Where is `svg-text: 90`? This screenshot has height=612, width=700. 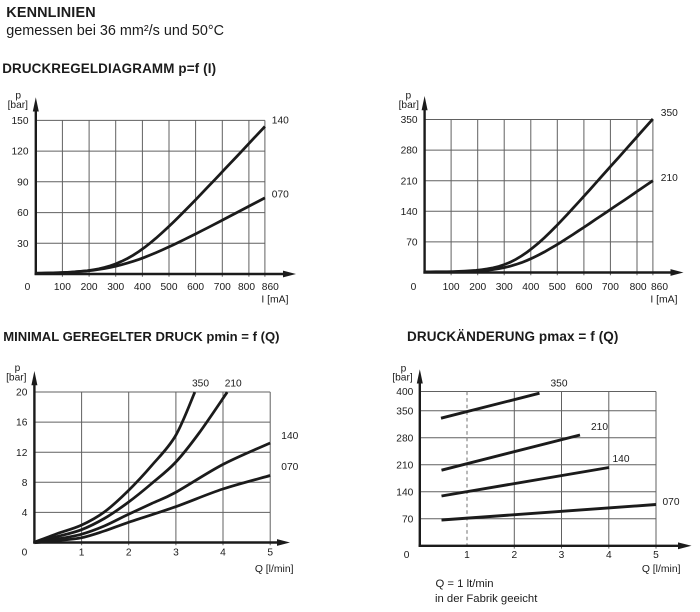 svg-text: 90 is located at coordinates (23, 182).